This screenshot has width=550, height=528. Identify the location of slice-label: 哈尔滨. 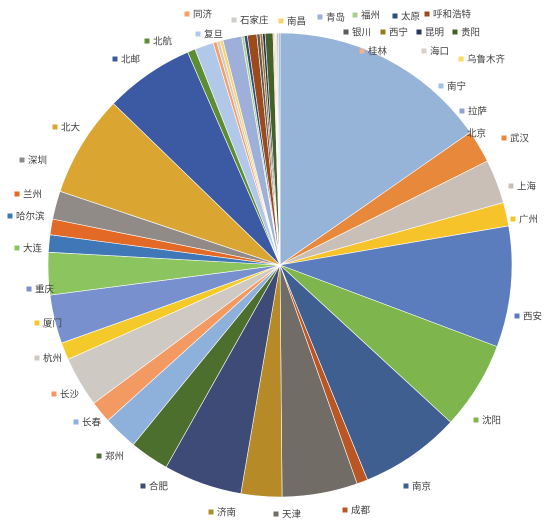
(30, 217).